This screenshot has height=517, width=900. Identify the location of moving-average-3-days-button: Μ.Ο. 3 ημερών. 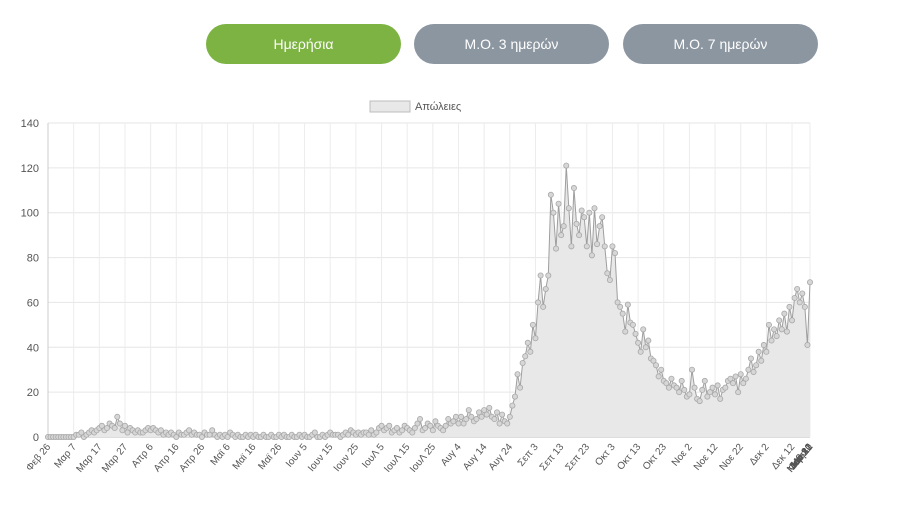
(511, 44).